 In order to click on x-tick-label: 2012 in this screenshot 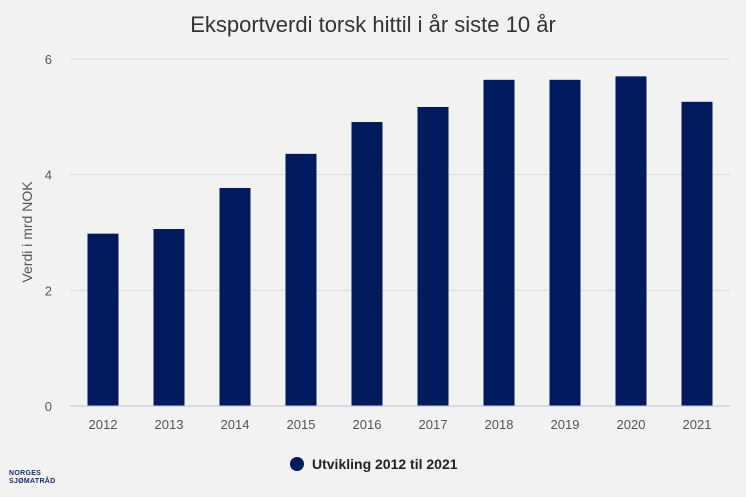, I will do `click(103, 424)`.